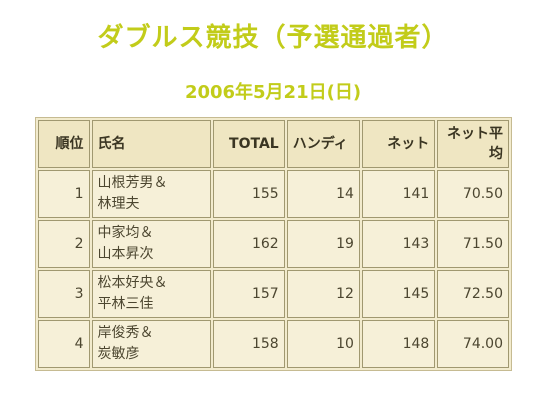 Image resolution: width=546 pixels, height=403 pixels. Describe the element at coordinates (132, 183) in the screenshot. I see `player-name-1: 山根芳男＆` at that location.